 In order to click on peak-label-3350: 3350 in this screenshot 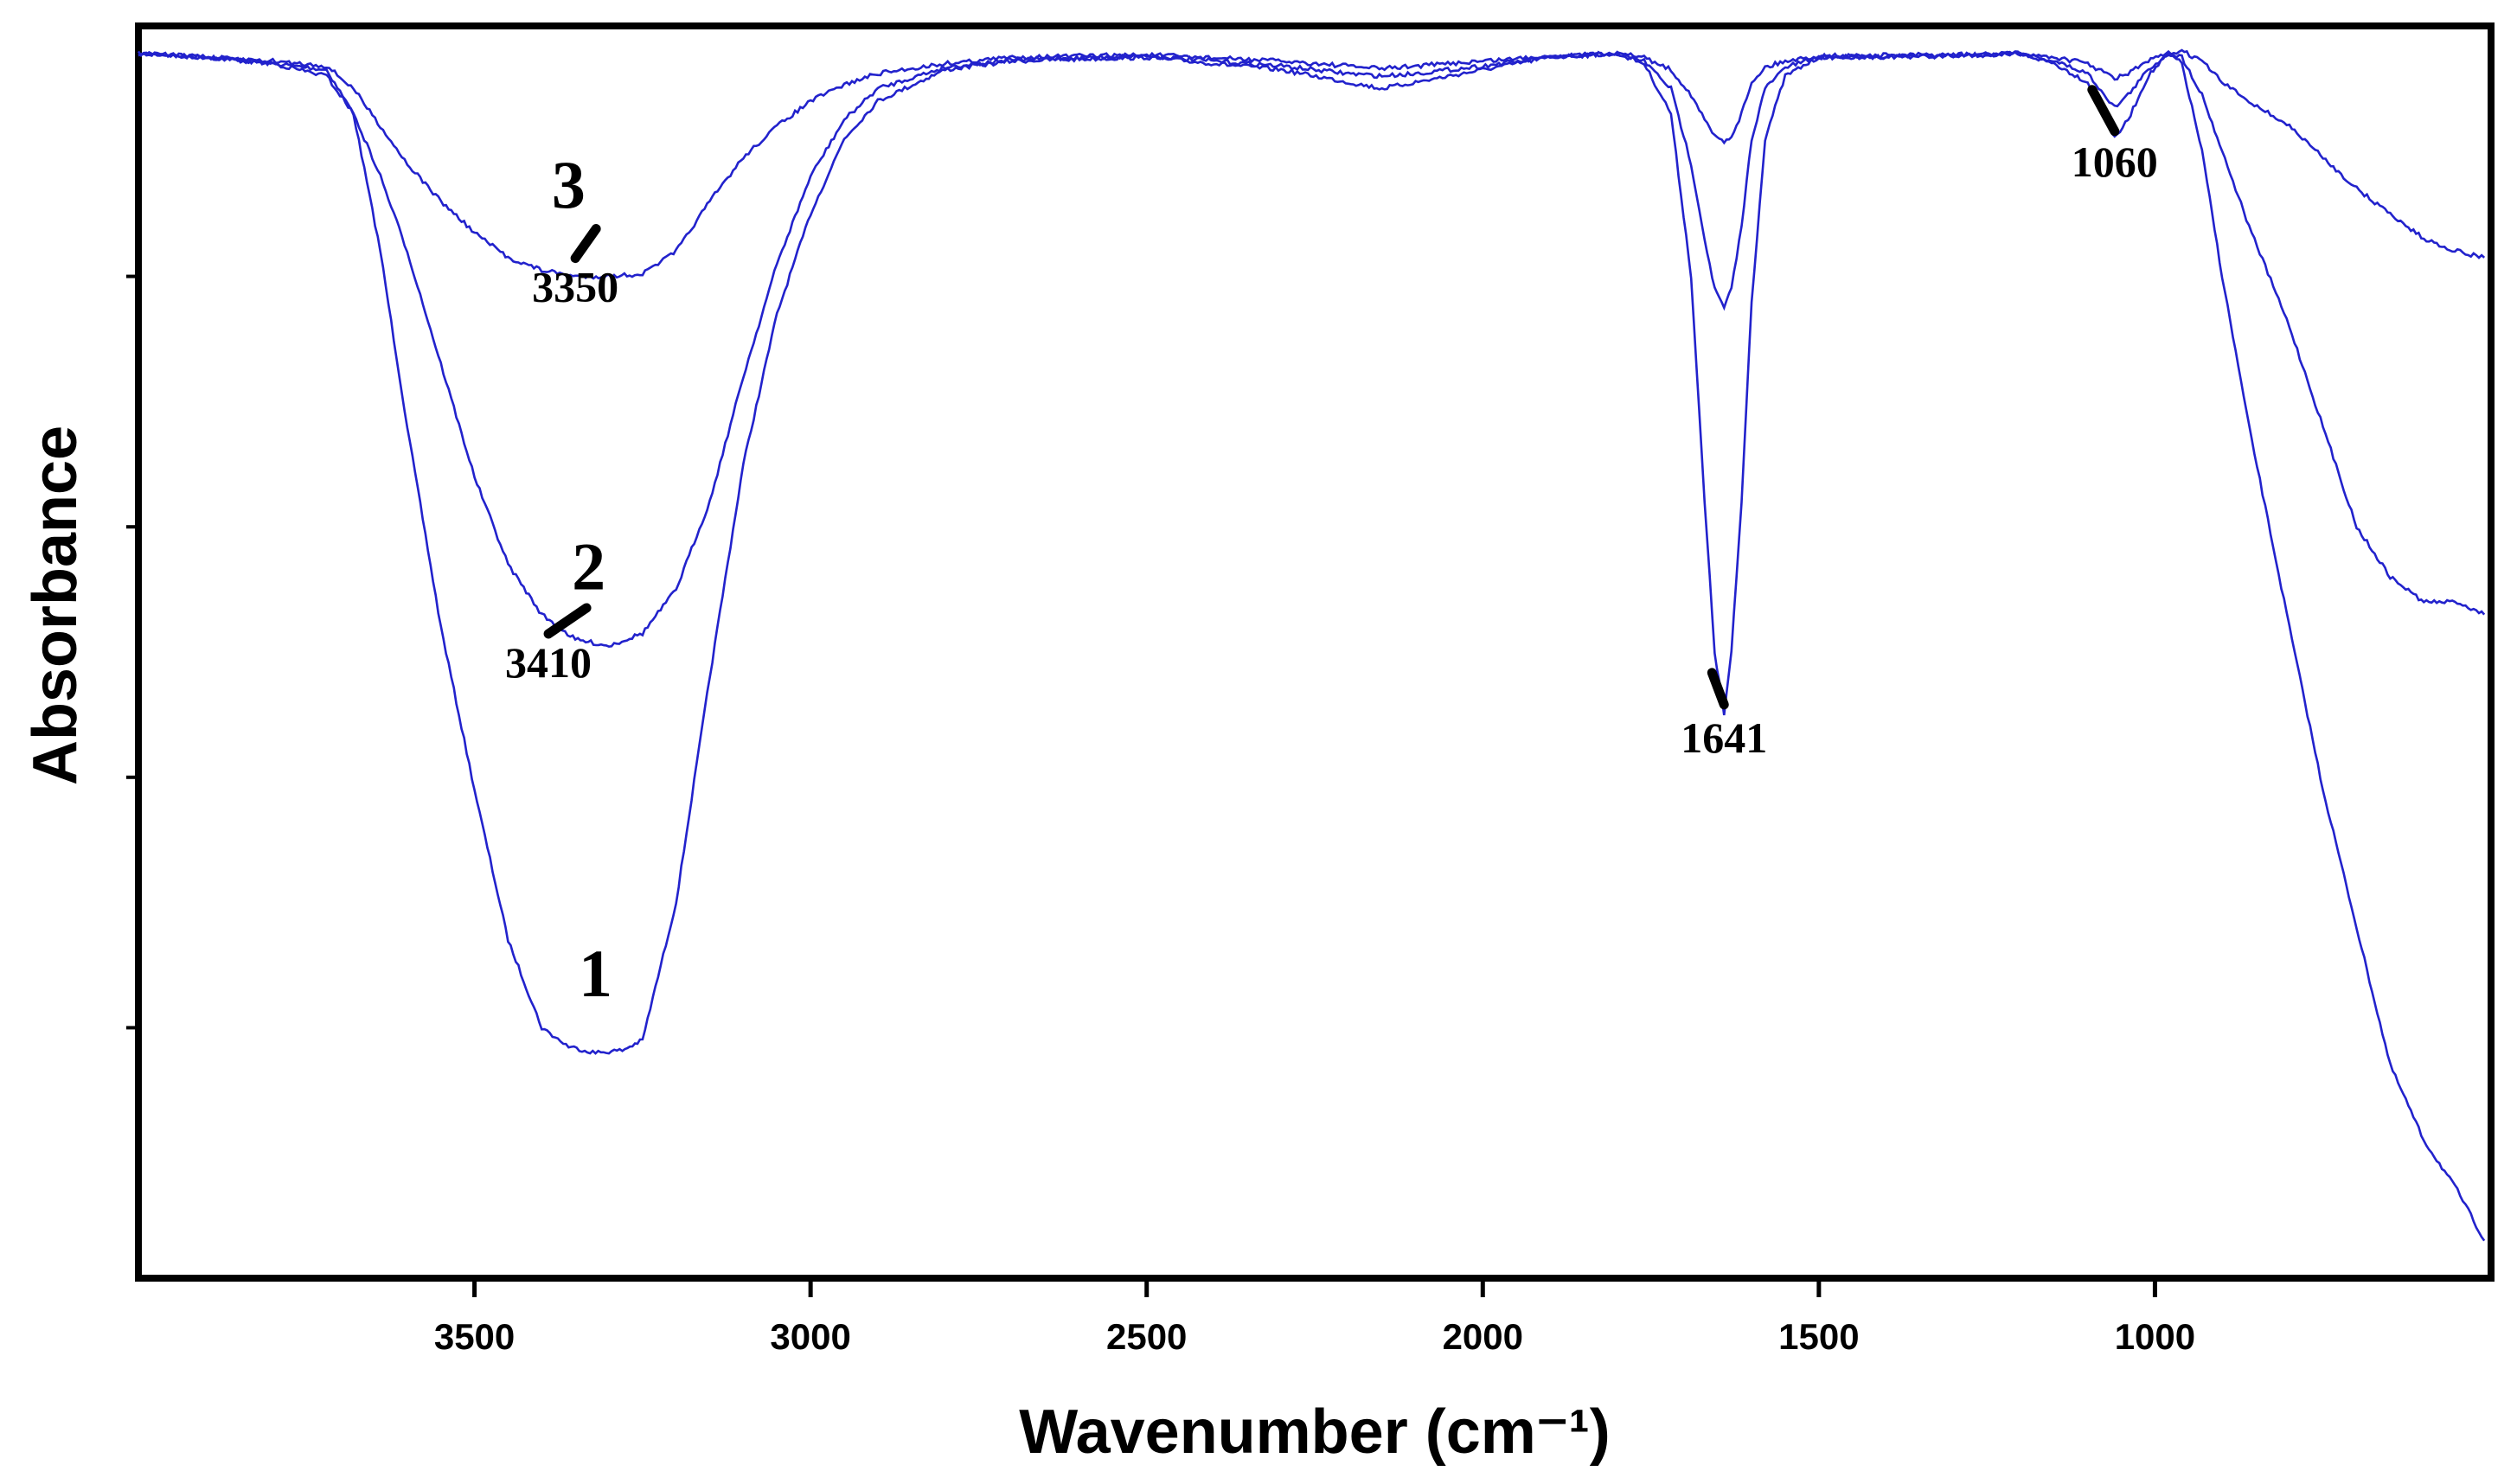, I will do `click(575, 287)`.